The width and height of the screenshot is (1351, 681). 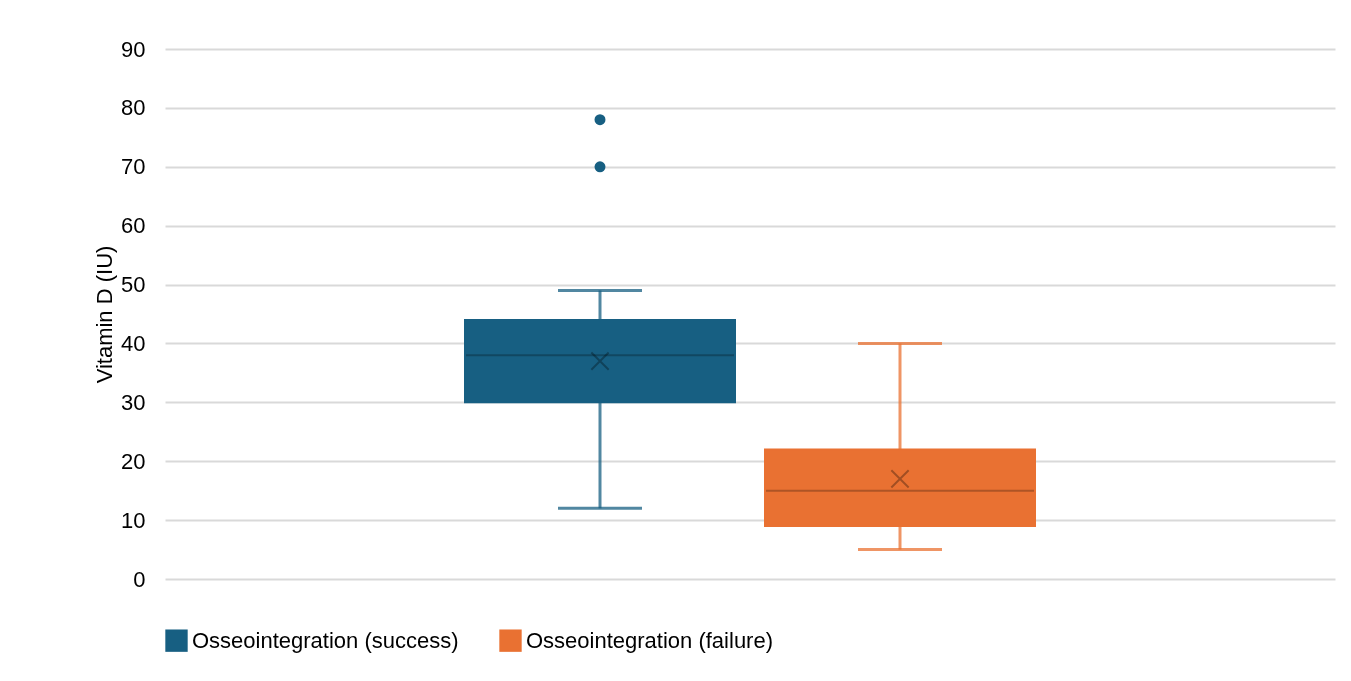 What do you see at coordinates (133, 108) in the screenshot?
I see `y-tick-label: 80` at bounding box center [133, 108].